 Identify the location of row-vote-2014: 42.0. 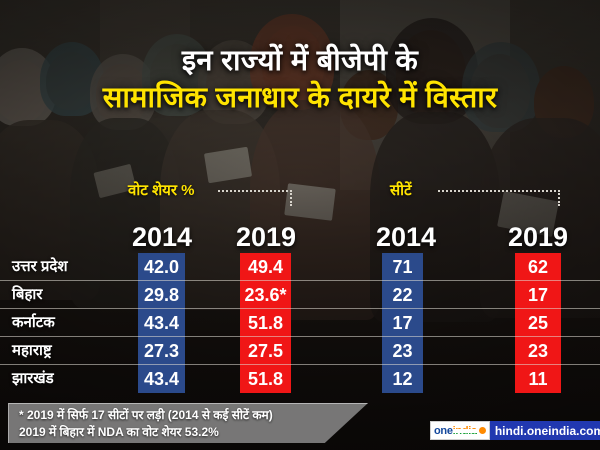
(161, 267).